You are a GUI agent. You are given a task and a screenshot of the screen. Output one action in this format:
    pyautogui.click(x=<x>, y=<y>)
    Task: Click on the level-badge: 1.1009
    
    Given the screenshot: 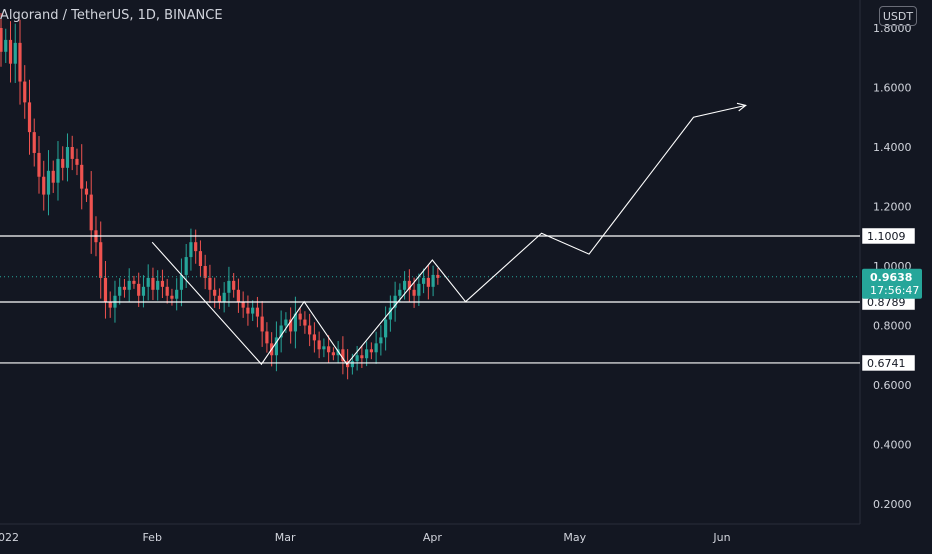 What is the action you would take?
    pyautogui.click(x=888, y=236)
    